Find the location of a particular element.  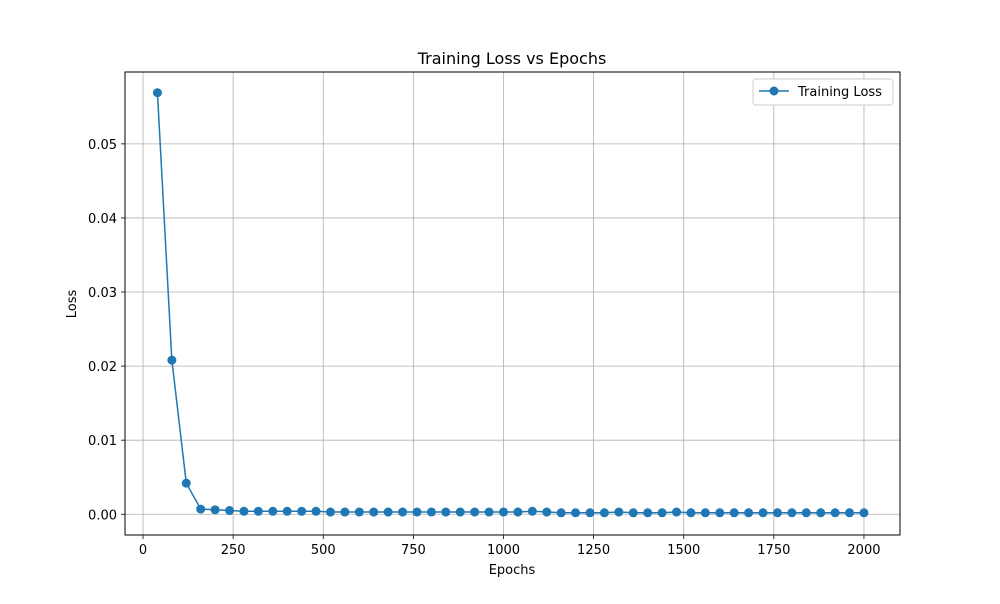

y-tick-label: 0.02 is located at coordinates (102, 367).